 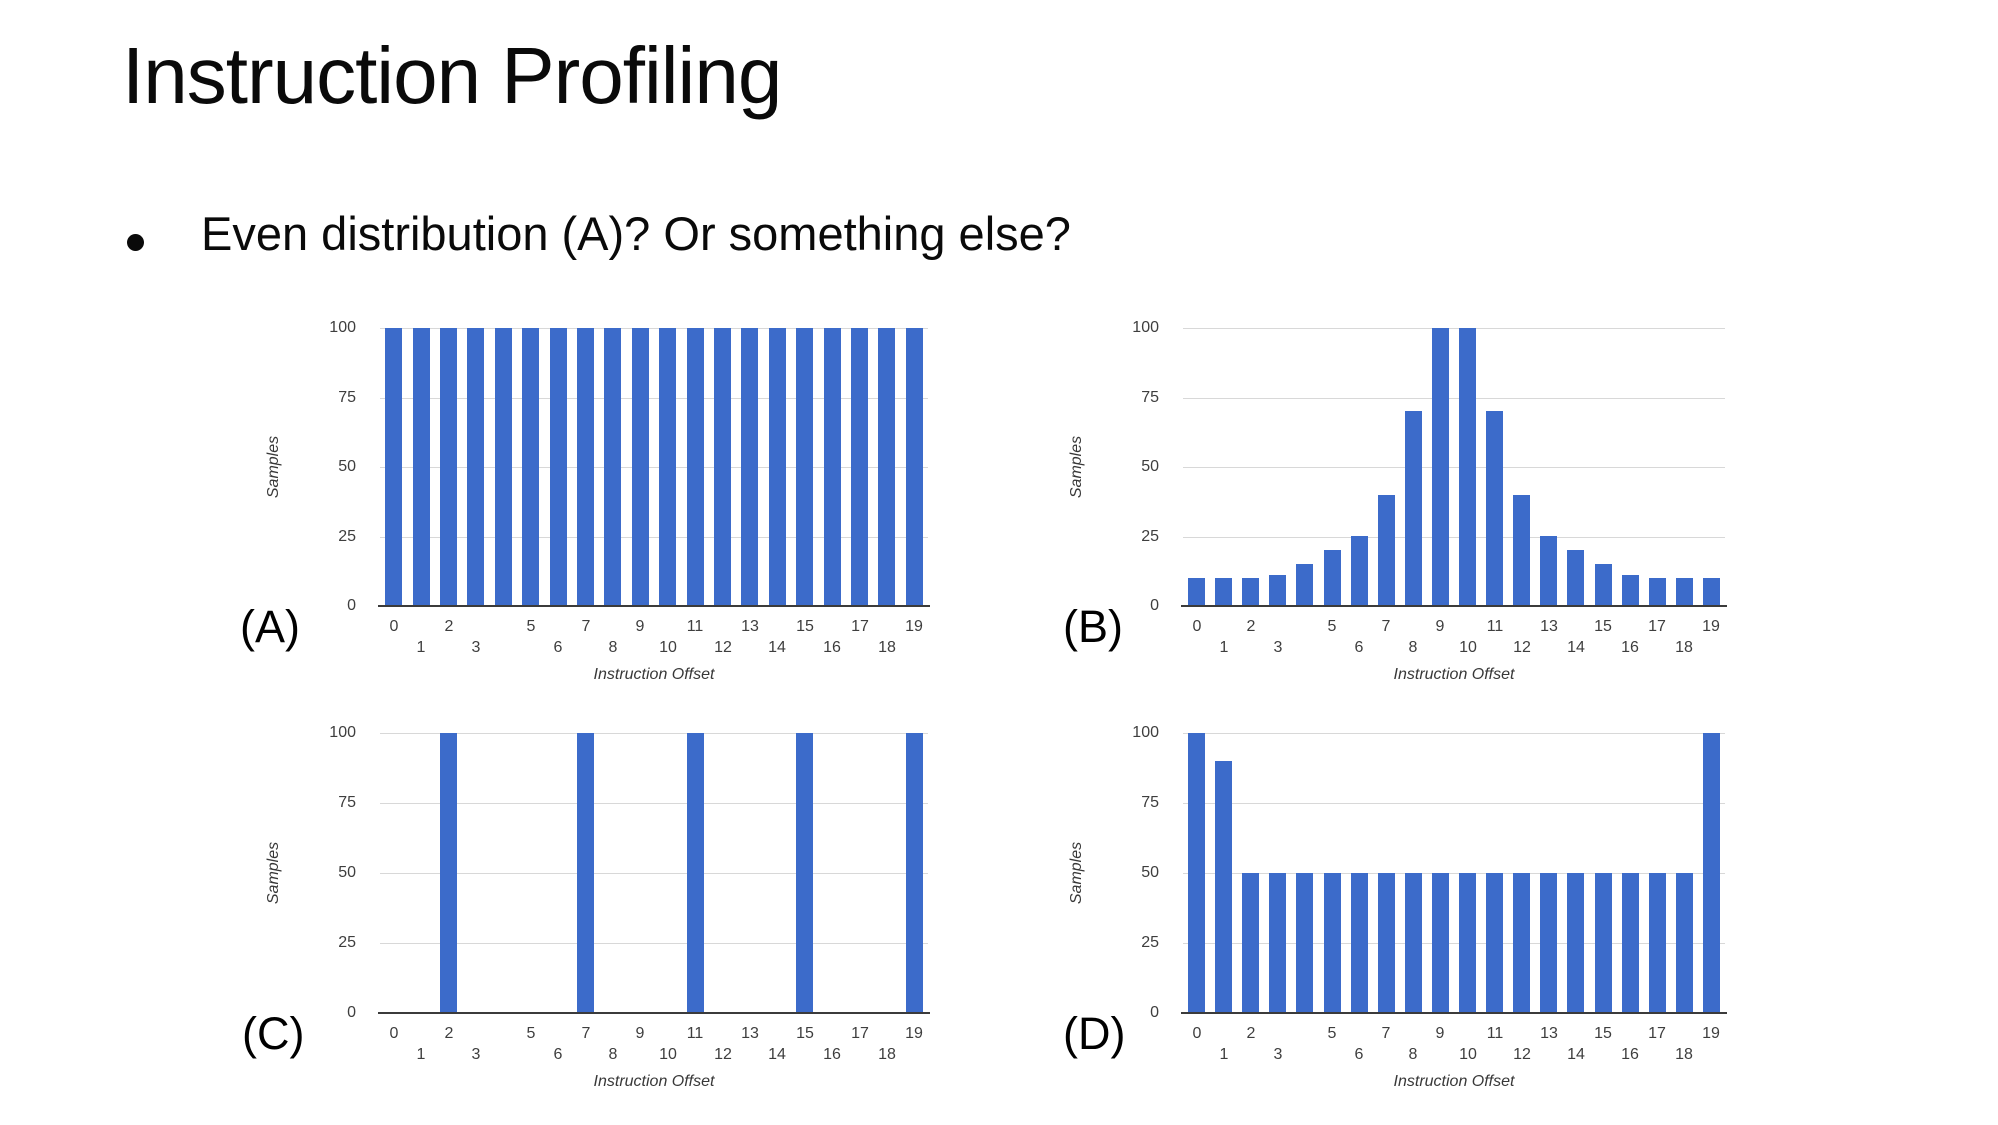 I want to click on x-tick-label-row2: 18, so click(x=1684, y=1054).